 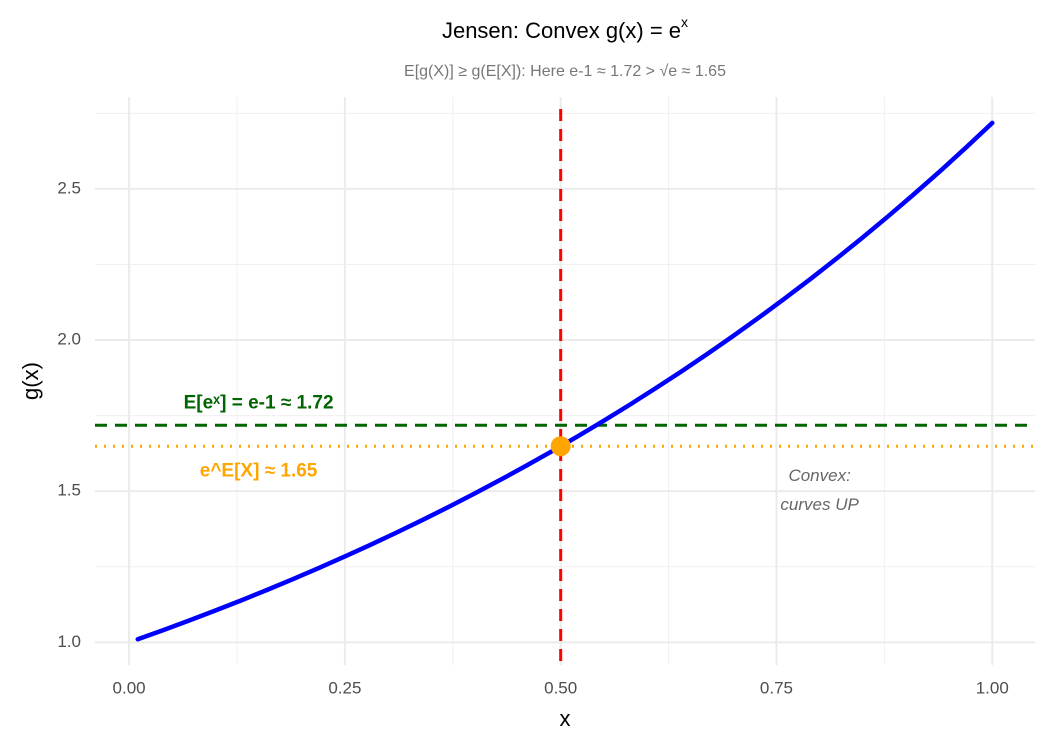 I want to click on title-superscript: x, so click(x=684, y=22).